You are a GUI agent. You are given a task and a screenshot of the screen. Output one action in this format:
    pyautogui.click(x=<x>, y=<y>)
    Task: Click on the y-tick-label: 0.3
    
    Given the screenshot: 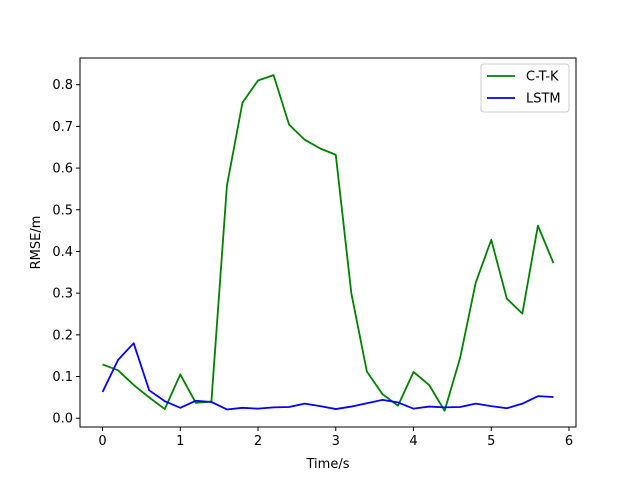 What is the action you would take?
    pyautogui.click(x=62, y=294)
    